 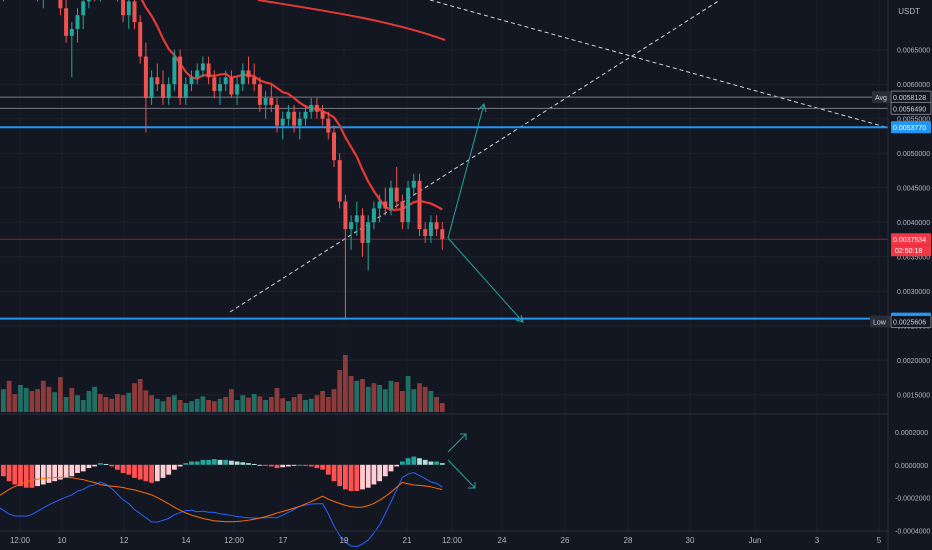 I want to click on descending-trendline, so click(x=680, y=70).